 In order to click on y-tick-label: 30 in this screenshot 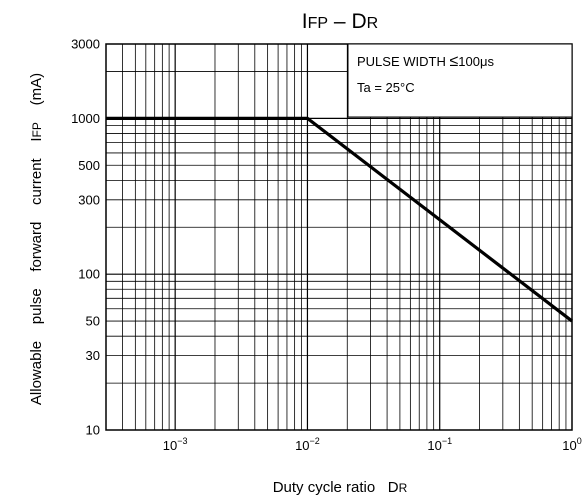, I will do `click(93, 355)`.